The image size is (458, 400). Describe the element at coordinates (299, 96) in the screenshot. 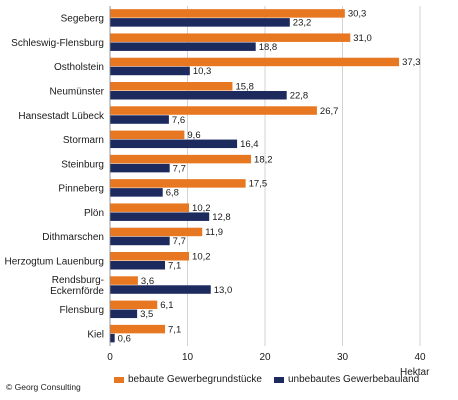

I see `data-label-unbuilt: 22,8` at that location.